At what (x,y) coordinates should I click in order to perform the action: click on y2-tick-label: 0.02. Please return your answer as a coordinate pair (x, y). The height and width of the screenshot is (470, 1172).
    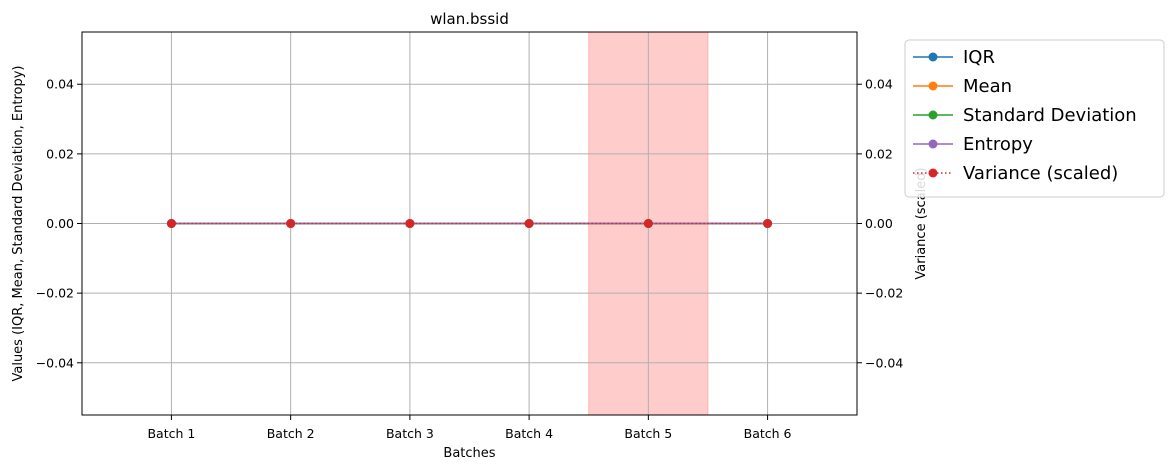
    Looking at the image, I should click on (879, 153).